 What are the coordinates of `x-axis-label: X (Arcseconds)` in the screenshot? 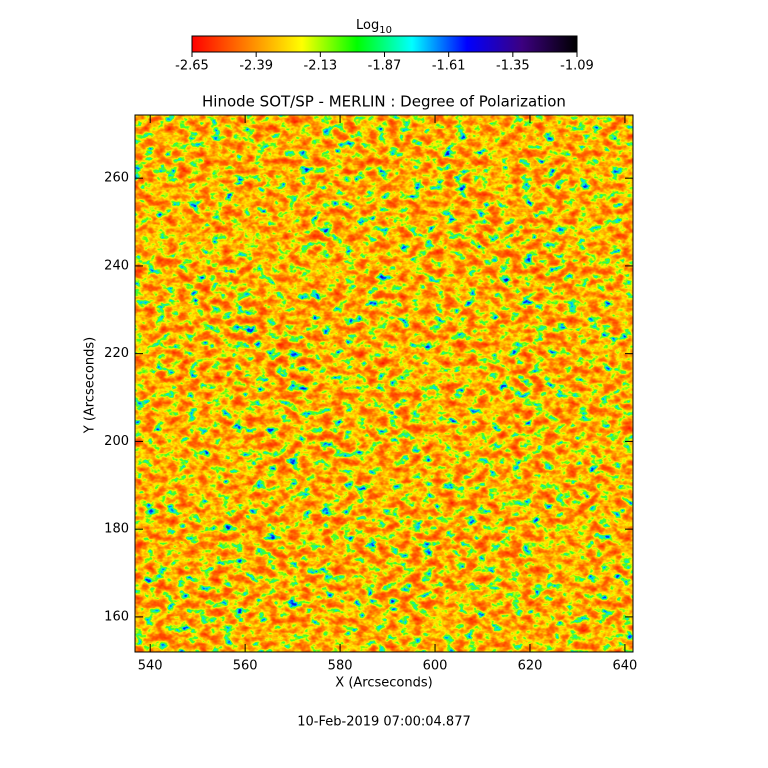 It's located at (383, 683).